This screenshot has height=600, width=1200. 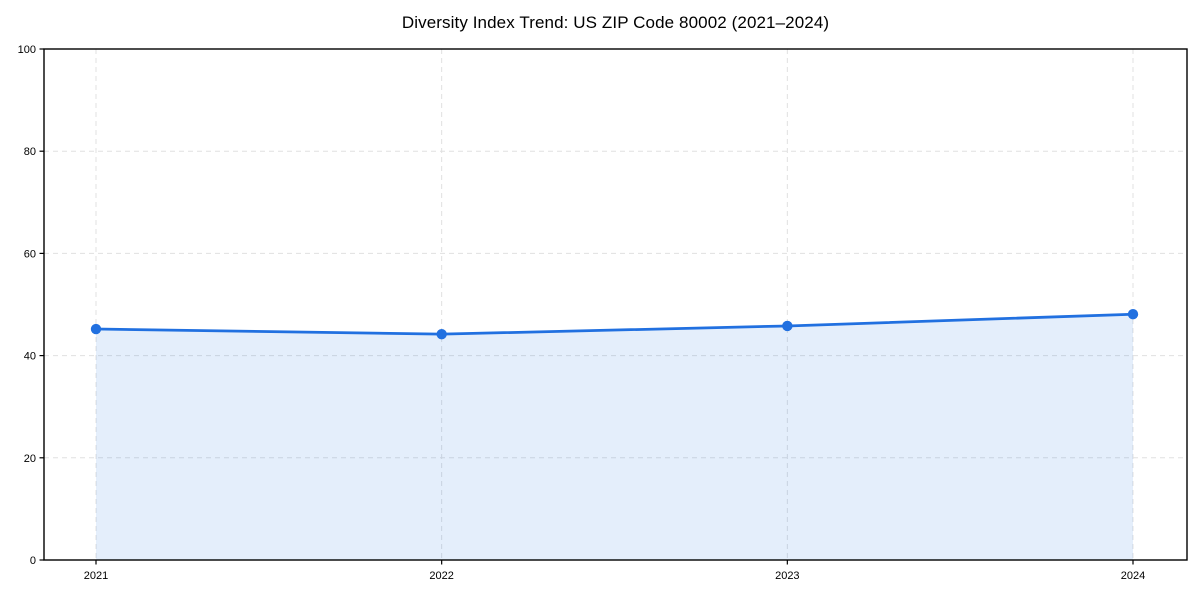 What do you see at coordinates (30, 459) in the screenshot?
I see `y-tick-label: 20` at bounding box center [30, 459].